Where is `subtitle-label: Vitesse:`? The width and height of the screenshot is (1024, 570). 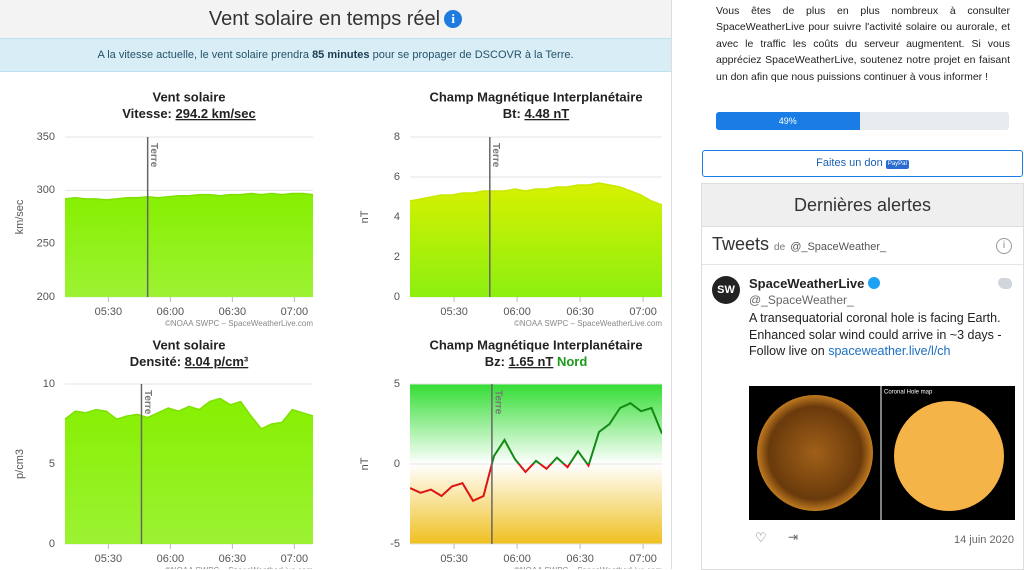 subtitle-label: Vitesse: is located at coordinates (147, 113).